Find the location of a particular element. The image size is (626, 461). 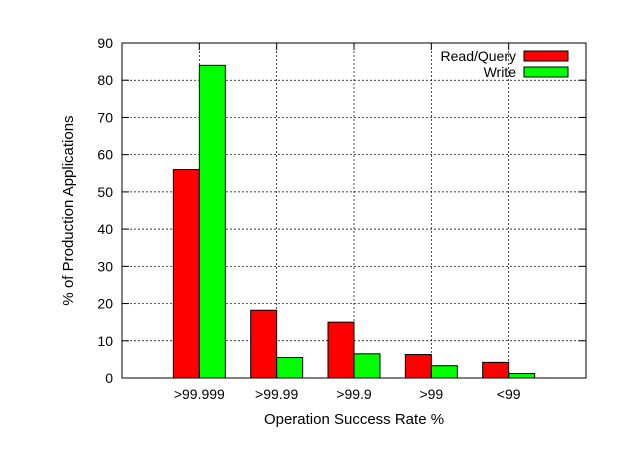

y-tick-label: 0 is located at coordinates (109, 378).